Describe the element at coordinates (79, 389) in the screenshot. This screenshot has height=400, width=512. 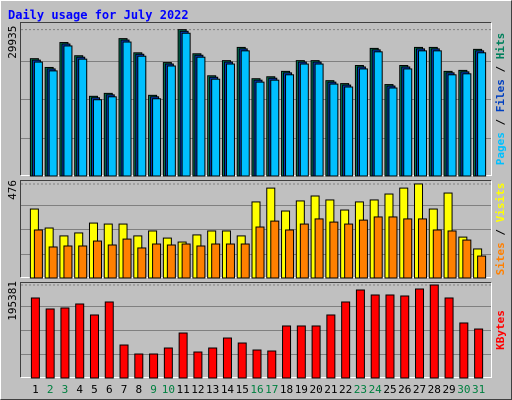
I see `x-tick-label: 4` at that location.